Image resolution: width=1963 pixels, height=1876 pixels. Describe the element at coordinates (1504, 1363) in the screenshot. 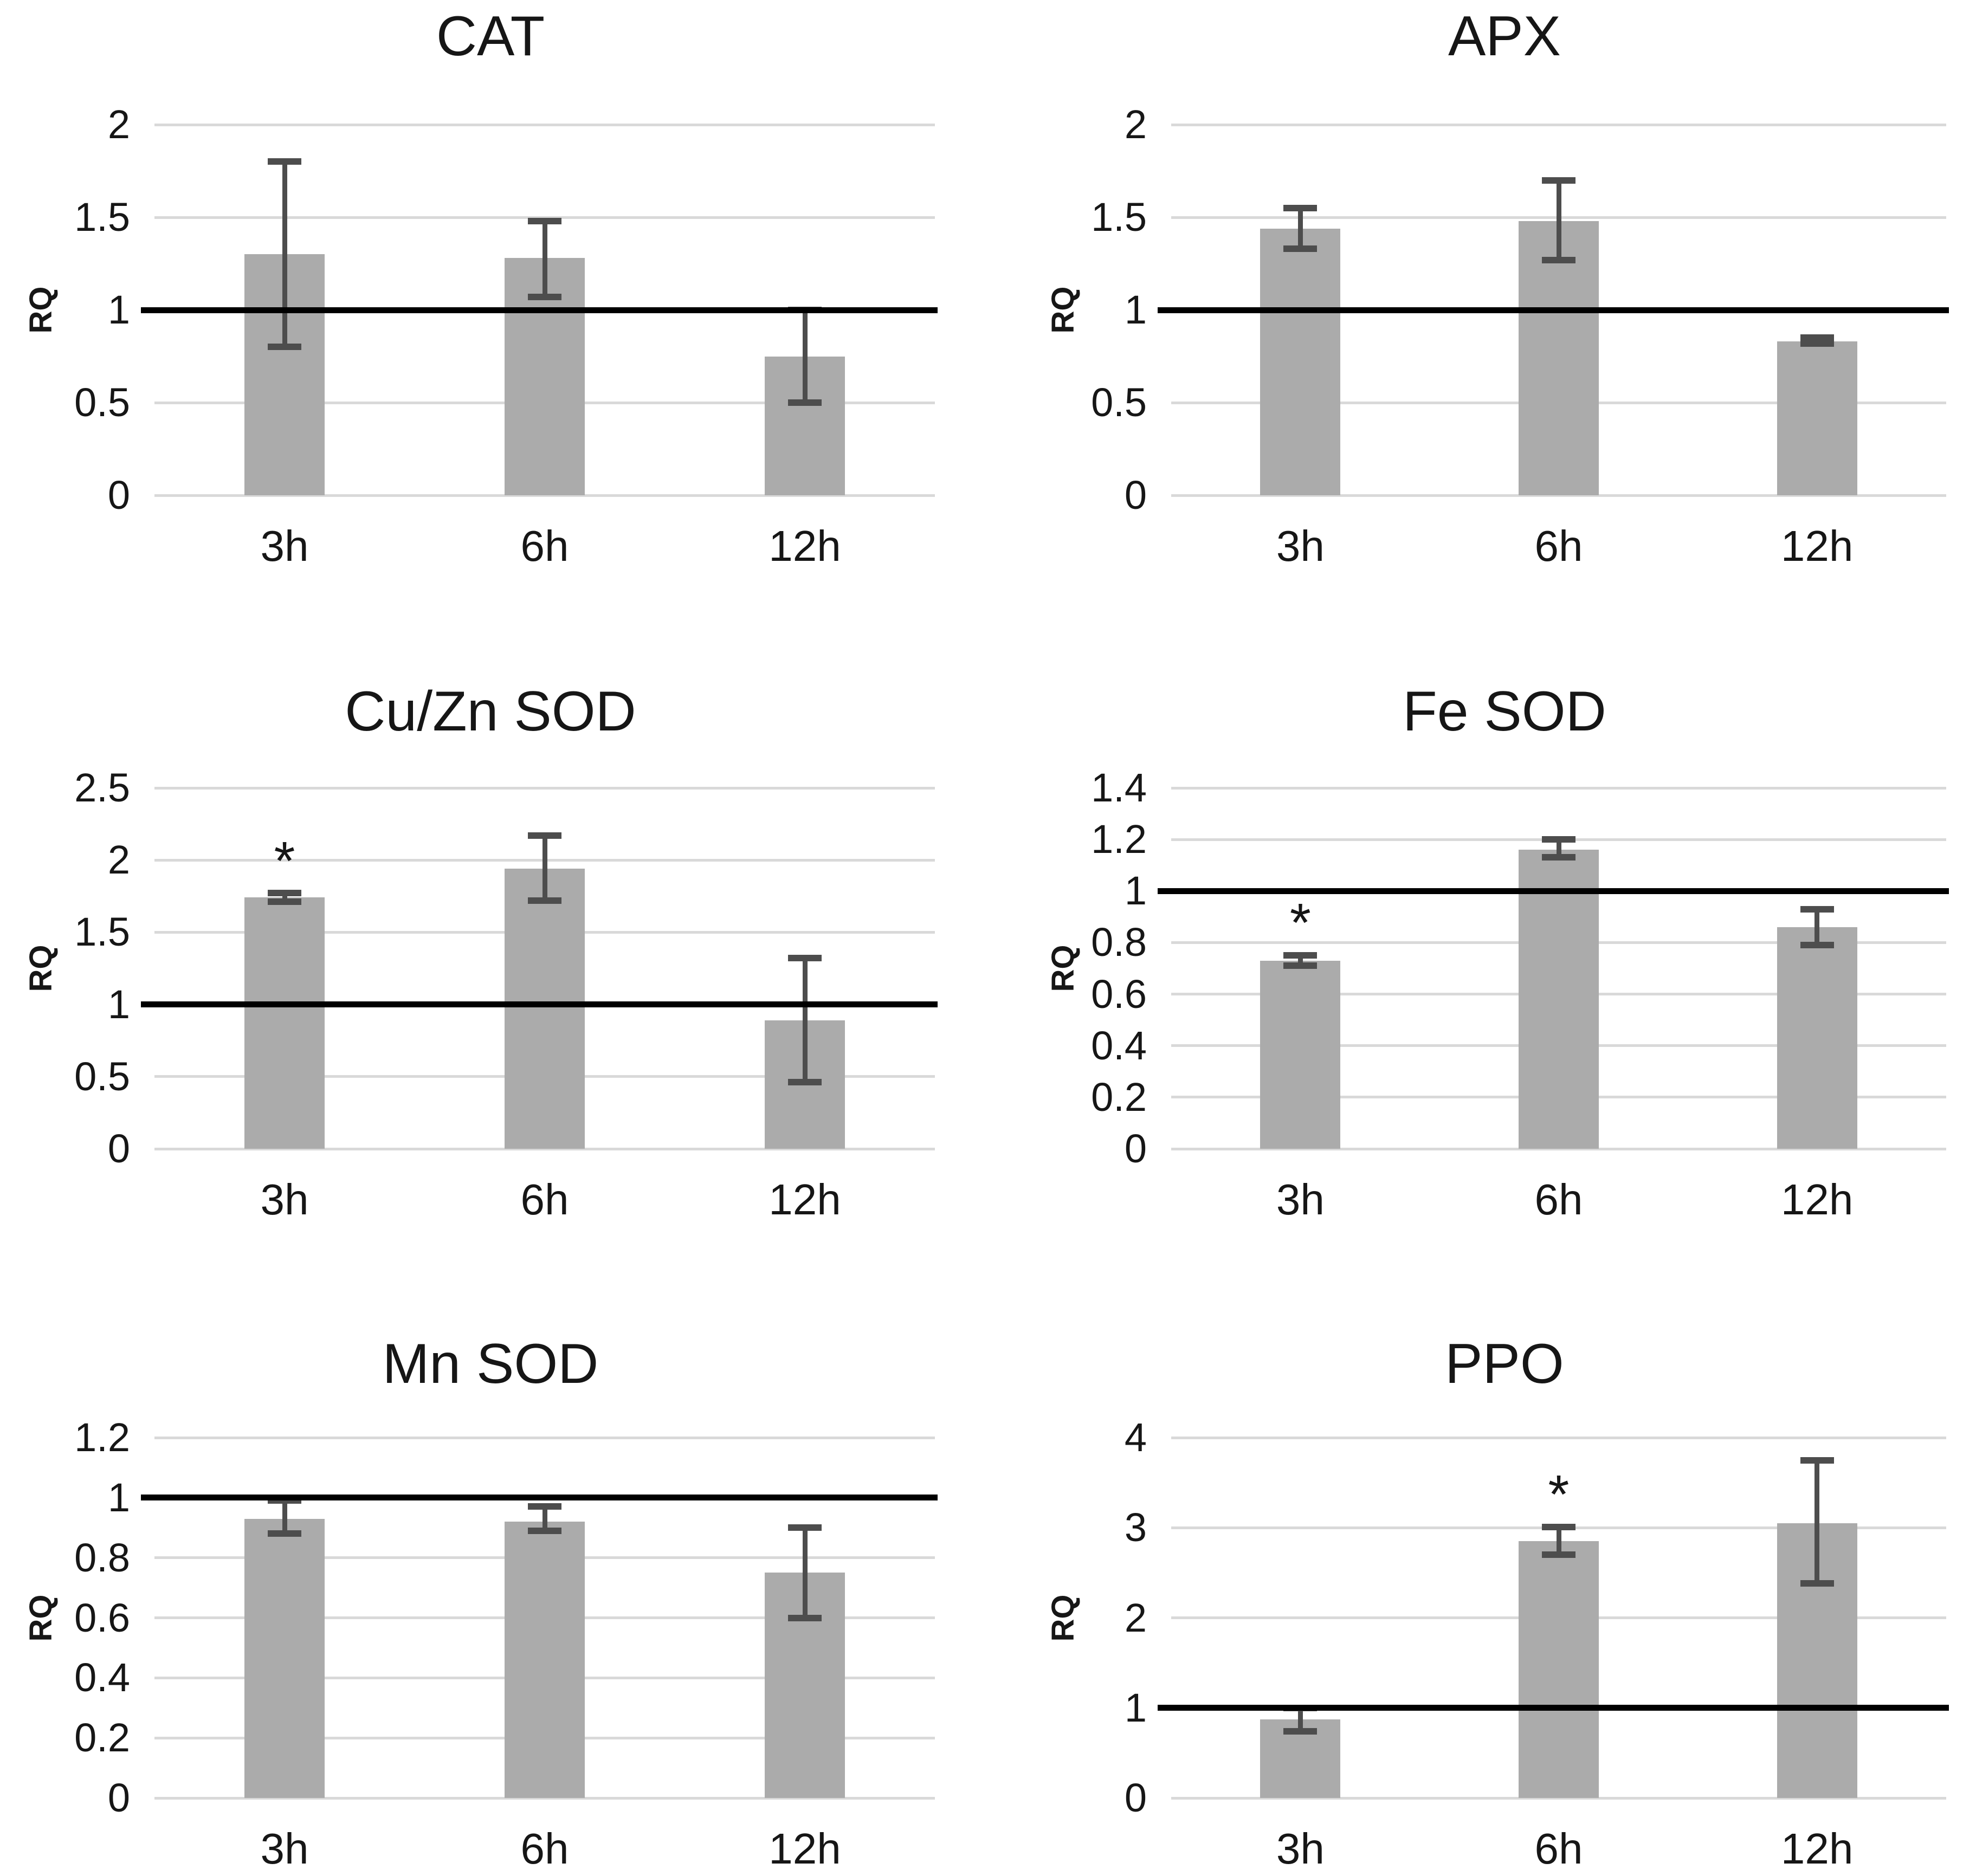

I see `chart-title: PPO` at that location.